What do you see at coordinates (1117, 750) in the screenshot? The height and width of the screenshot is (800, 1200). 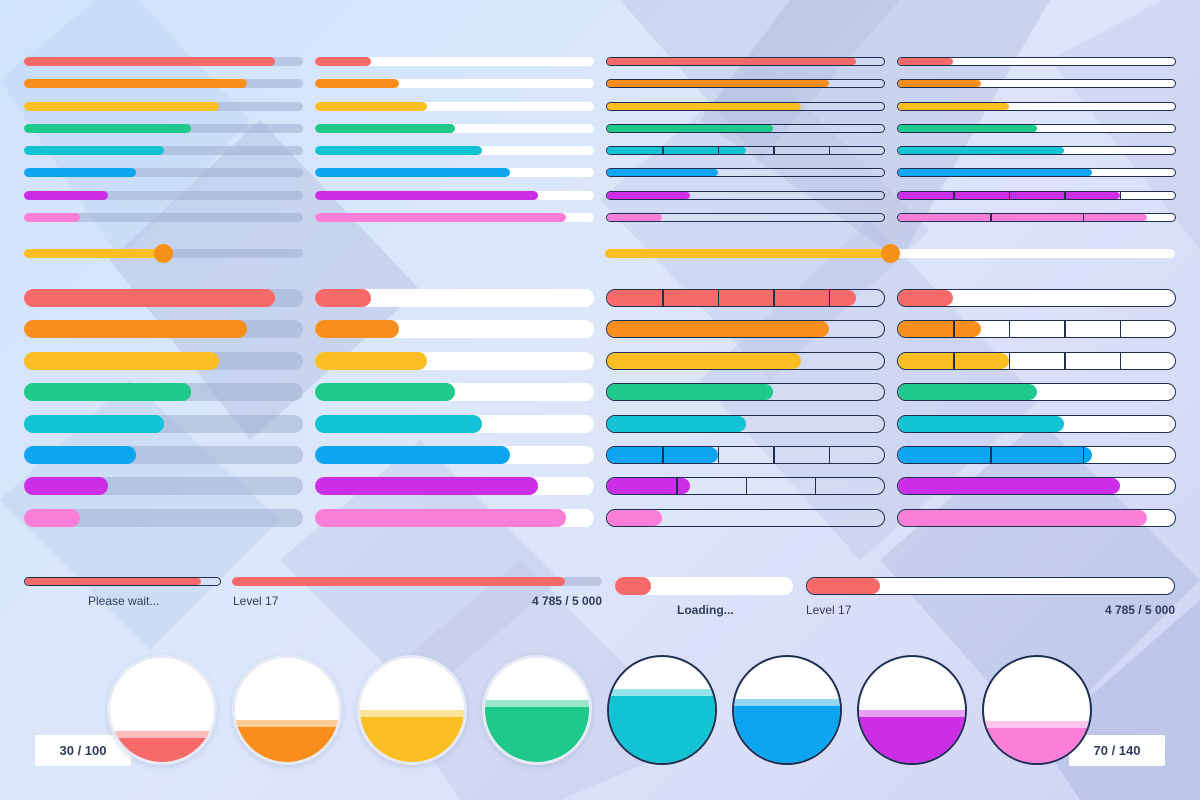 I see `counter-right-text: 70 / 140` at bounding box center [1117, 750].